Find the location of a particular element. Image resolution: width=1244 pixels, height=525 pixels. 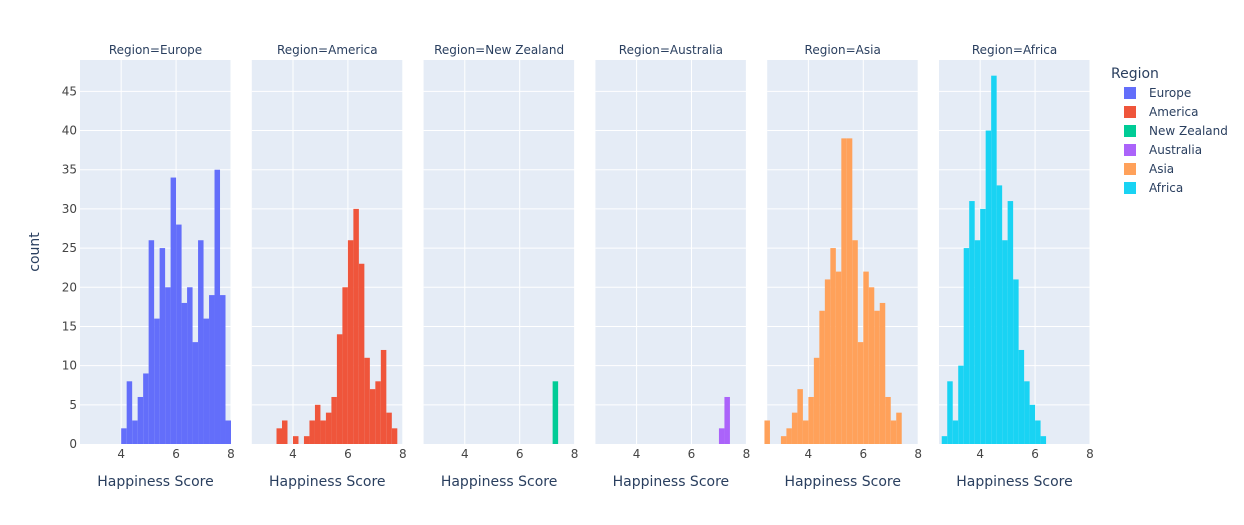

y-tick-label: 5 is located at coordinates (73, 405).